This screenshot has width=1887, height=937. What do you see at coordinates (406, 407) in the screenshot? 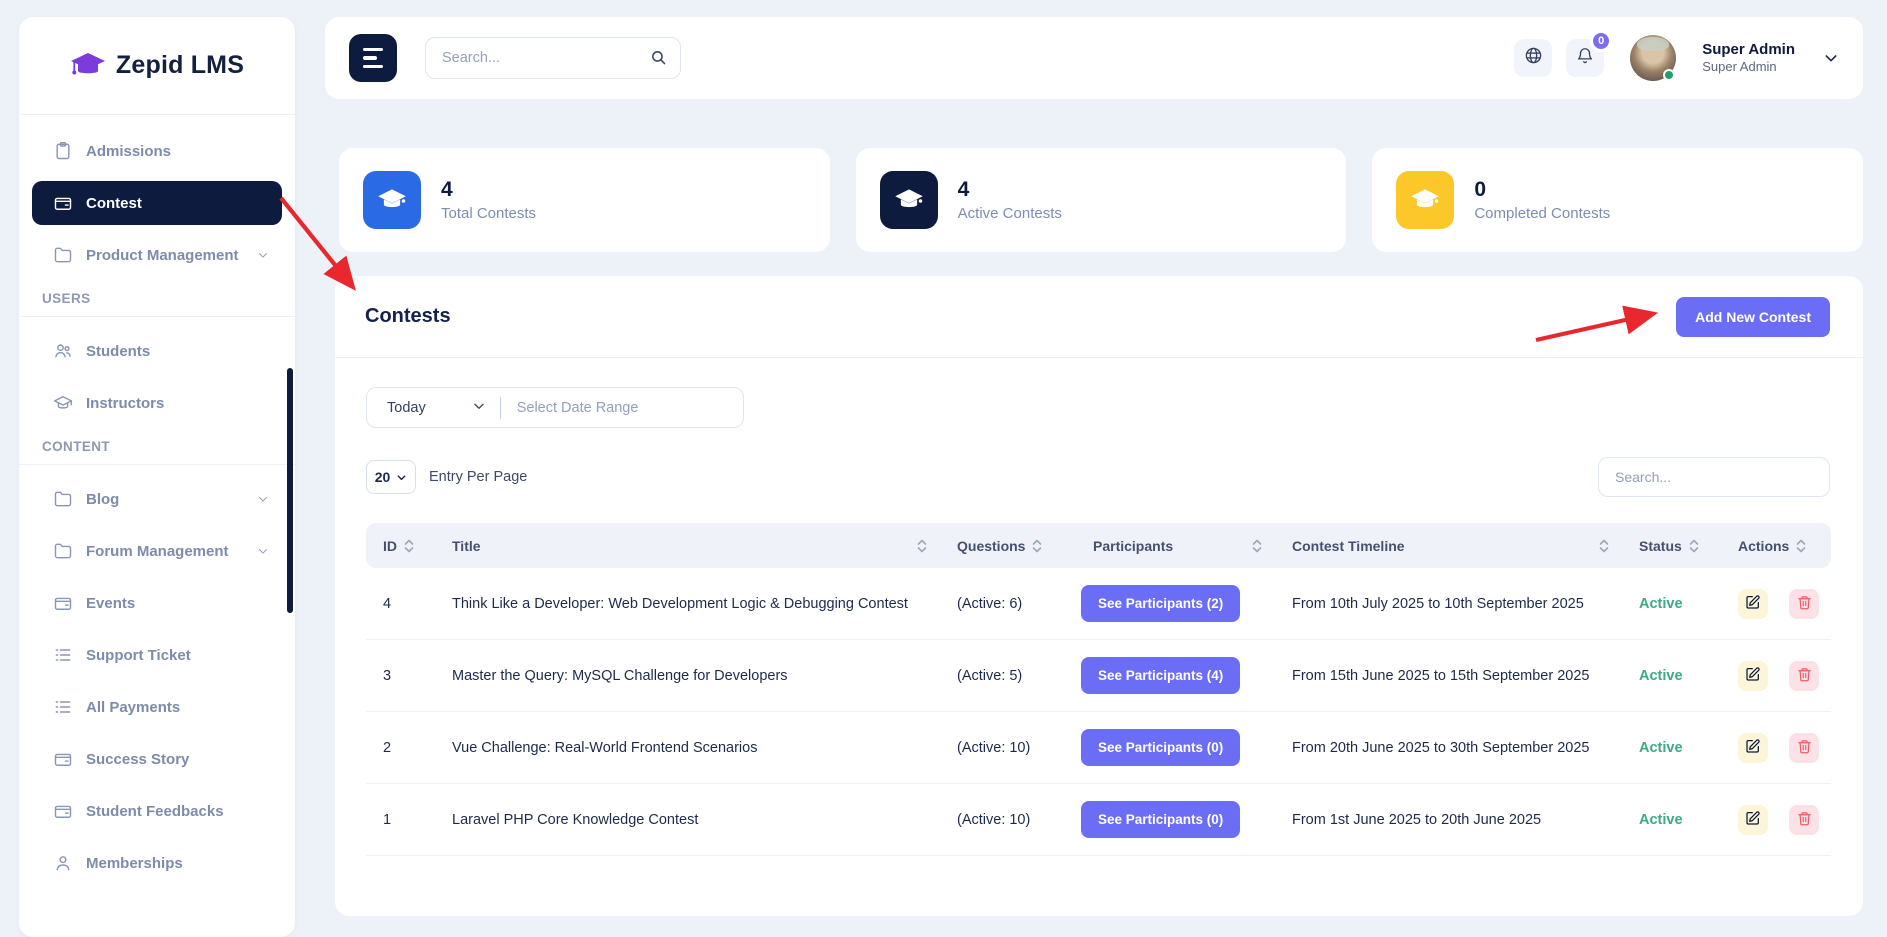
I see `period-value: Today` at bounding box center [406, 407].